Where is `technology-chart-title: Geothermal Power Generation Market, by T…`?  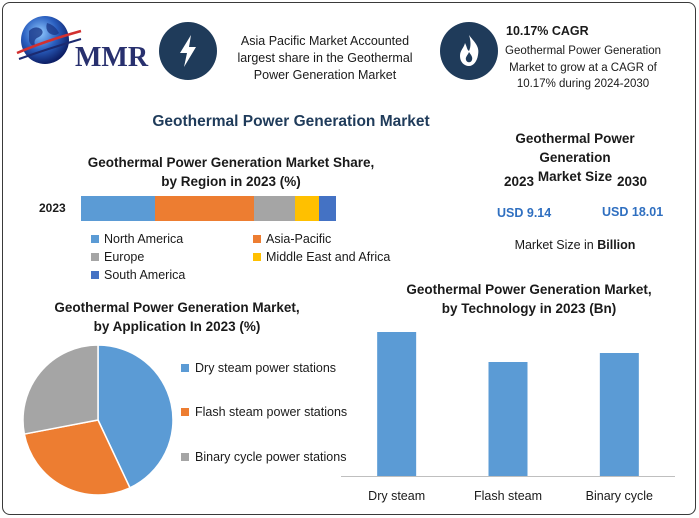 technology-chart-title: Geothermal Power Generation Market, by T… is located at coordinates (529, 299).